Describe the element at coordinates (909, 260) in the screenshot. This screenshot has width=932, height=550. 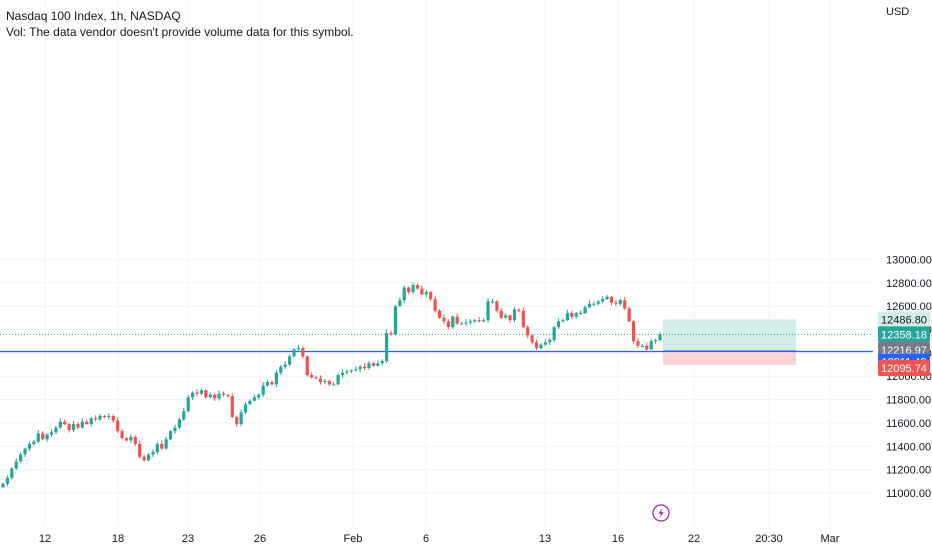
I see `price-tick-label: 13000.00` at that location.